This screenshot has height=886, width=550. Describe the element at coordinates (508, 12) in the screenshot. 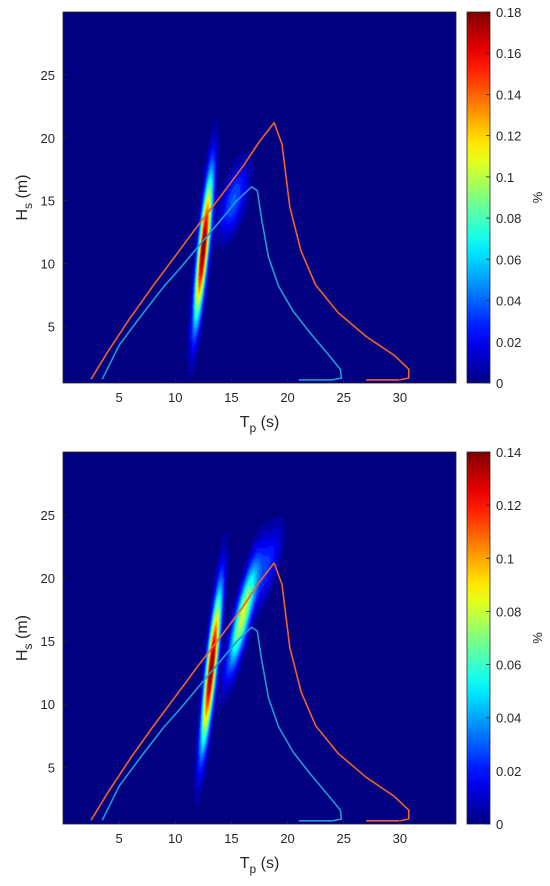

I see `colorbar-tick-label: 0.18` at that location.